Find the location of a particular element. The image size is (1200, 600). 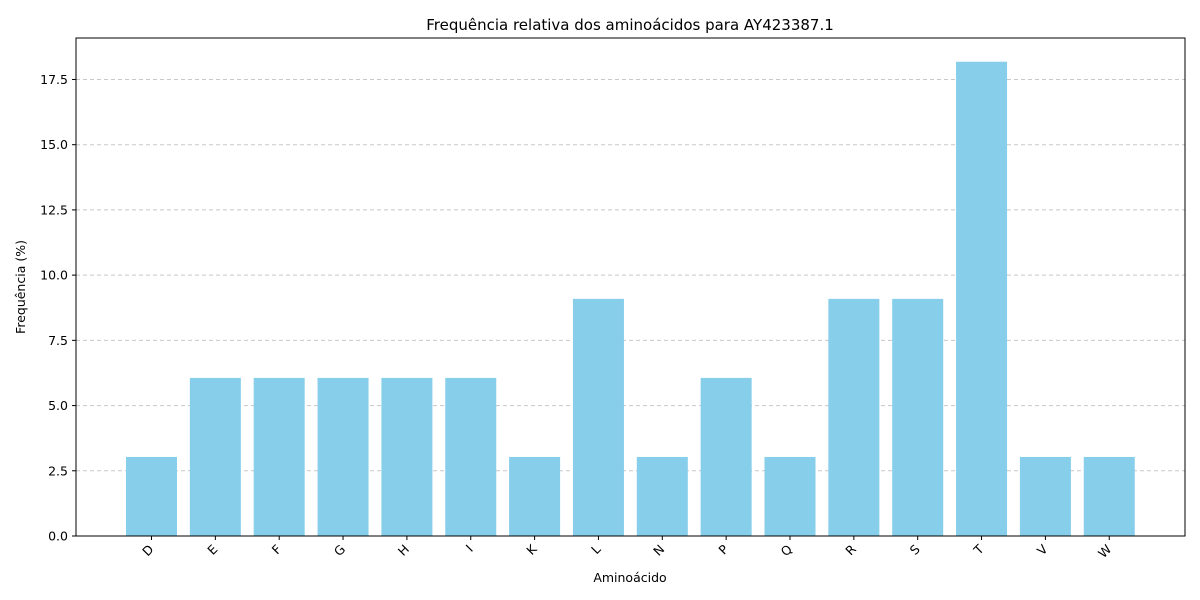

x-axis-title: Aminoácido is located at coordinates (629, 577).